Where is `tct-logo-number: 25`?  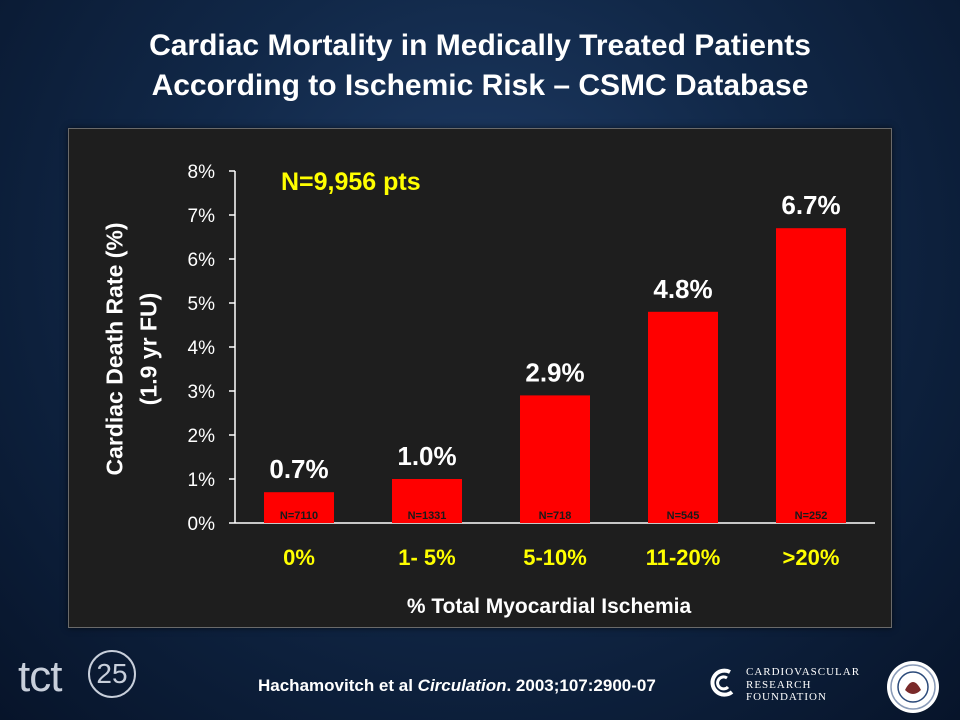 tct-logo-number: 25 is located at coordinates (112, 674).